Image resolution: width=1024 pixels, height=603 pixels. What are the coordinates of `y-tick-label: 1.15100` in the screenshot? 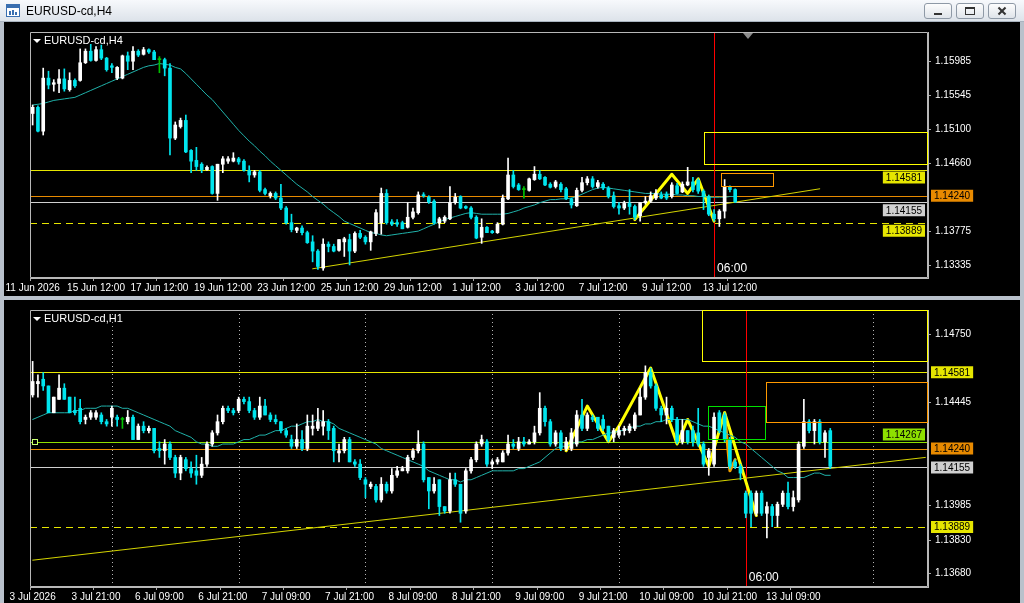 It's located at (953, 129).